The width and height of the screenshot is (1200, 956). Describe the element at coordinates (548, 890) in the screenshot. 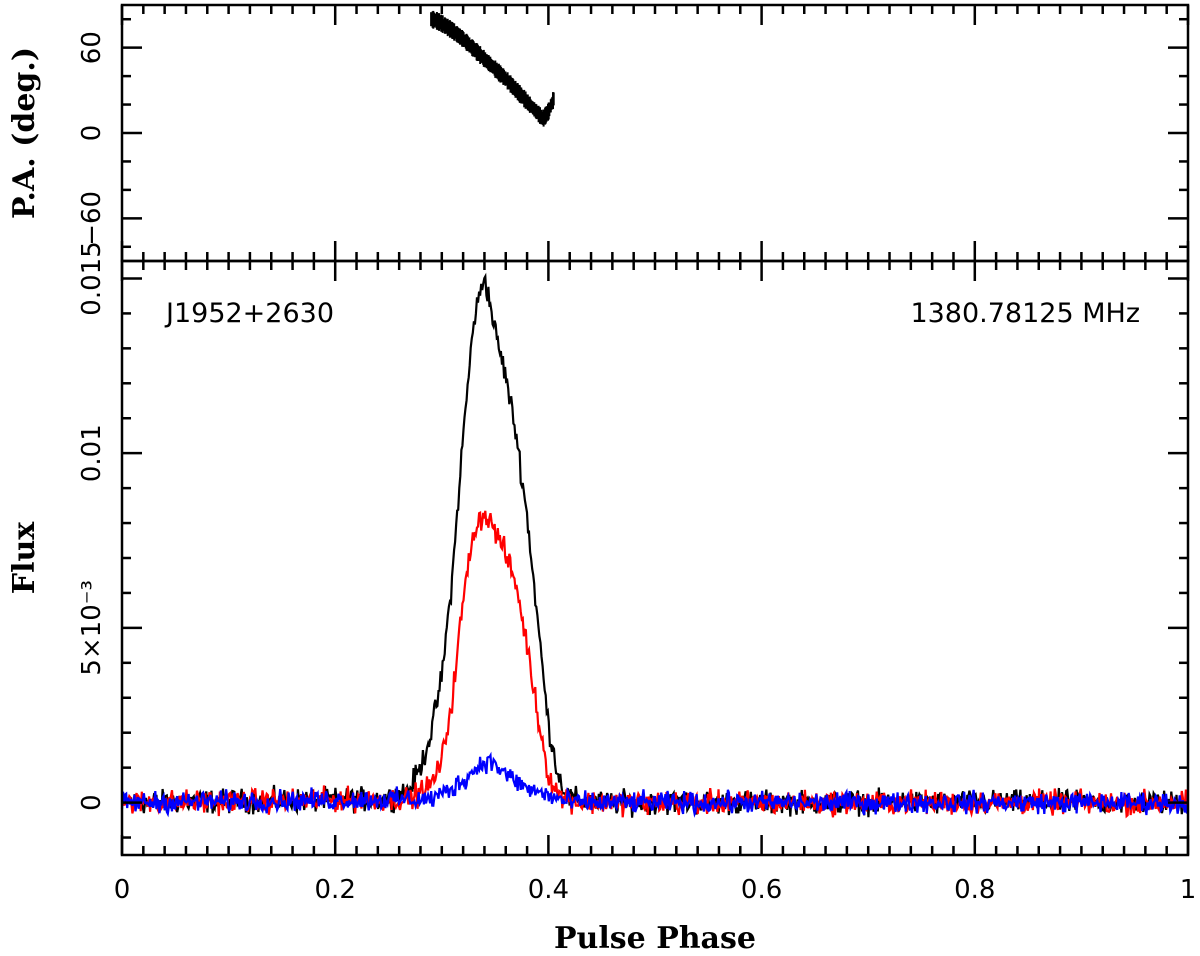

I see `x-tick-label: 0.4` at that location.